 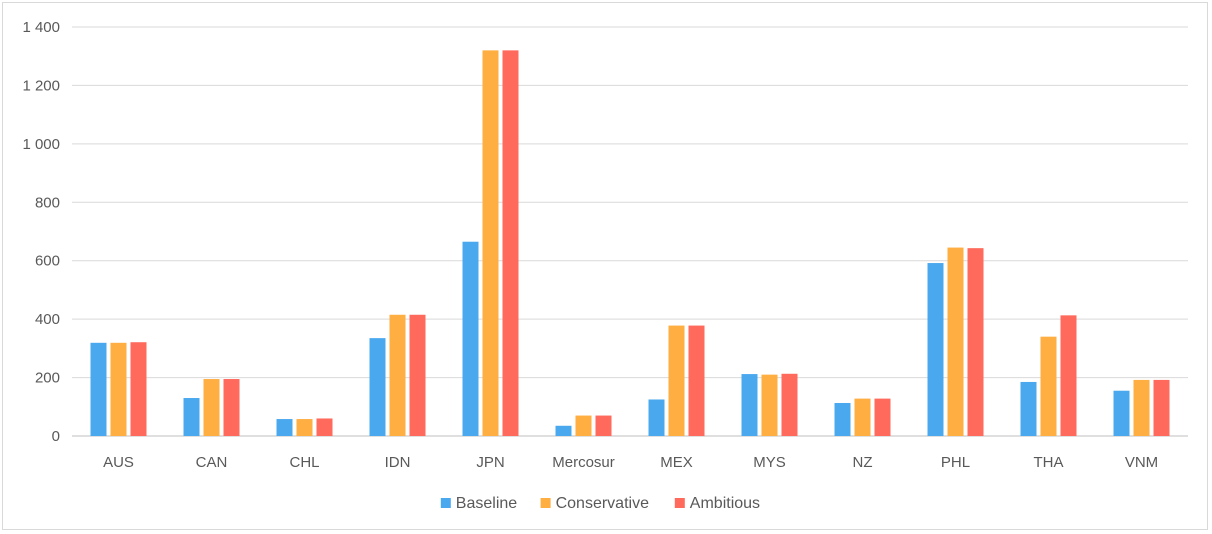 I want to click on x-tick-label: CHL, so click(x=304, y=462).